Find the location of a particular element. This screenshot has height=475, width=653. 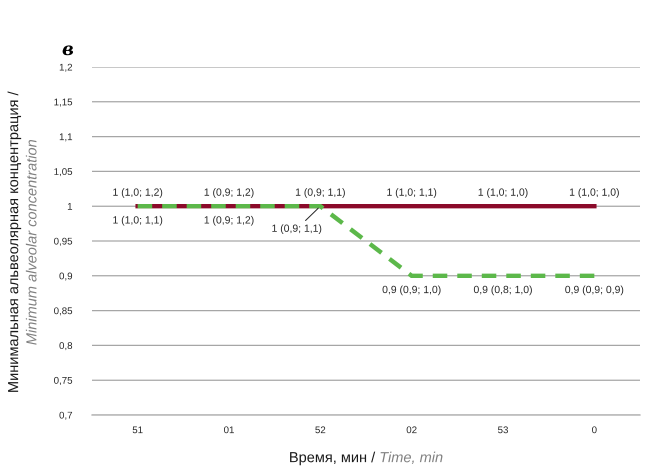

y-tick-label: 1,05 is located at coordinates (63, 172).